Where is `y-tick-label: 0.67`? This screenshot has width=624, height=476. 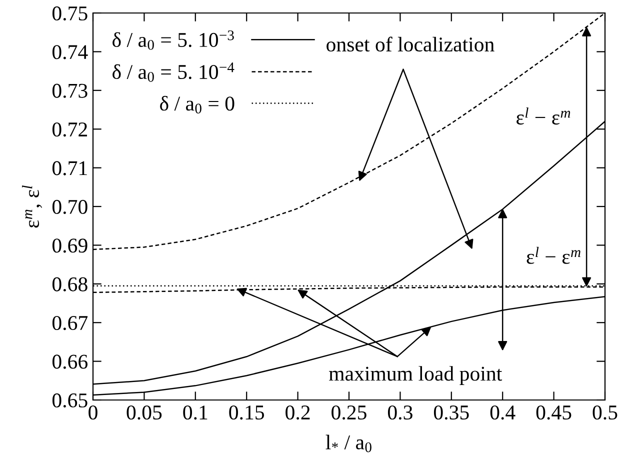 y-tick-label: 0.67 is located at coordinates (70, 323).